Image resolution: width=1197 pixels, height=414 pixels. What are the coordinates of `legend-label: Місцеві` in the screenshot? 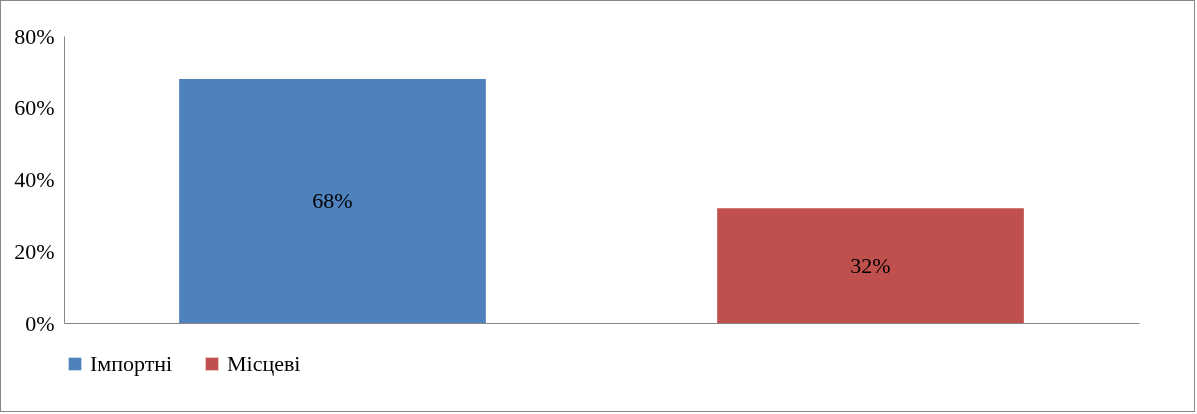 It's located at (264, 363).